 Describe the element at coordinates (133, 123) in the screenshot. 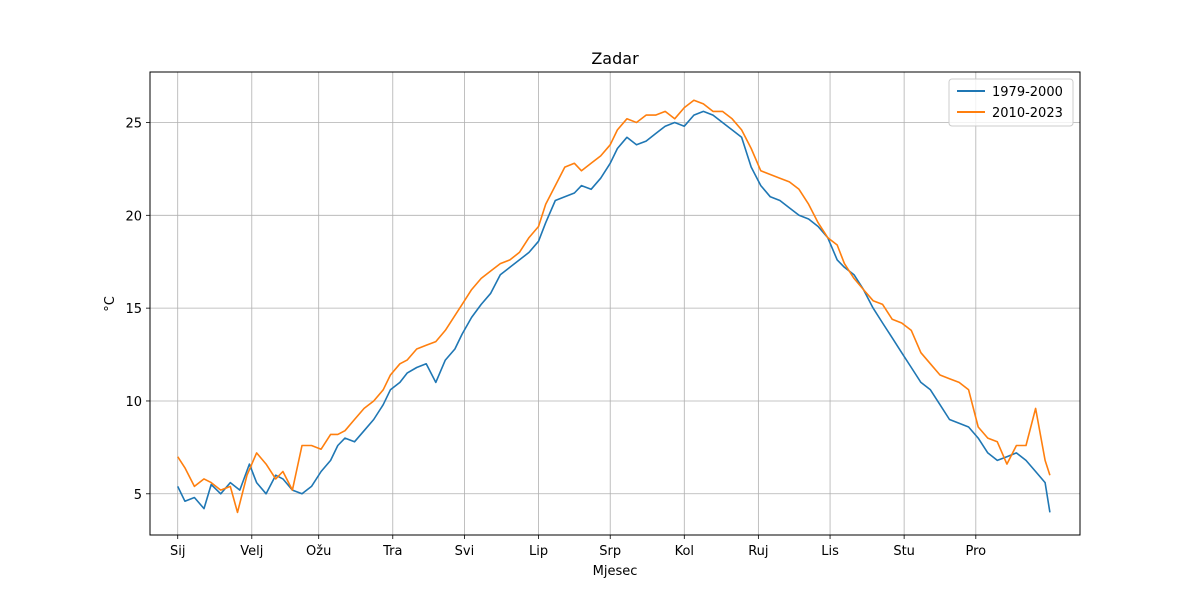

I see `y-tick-label-25: 25` at that location.